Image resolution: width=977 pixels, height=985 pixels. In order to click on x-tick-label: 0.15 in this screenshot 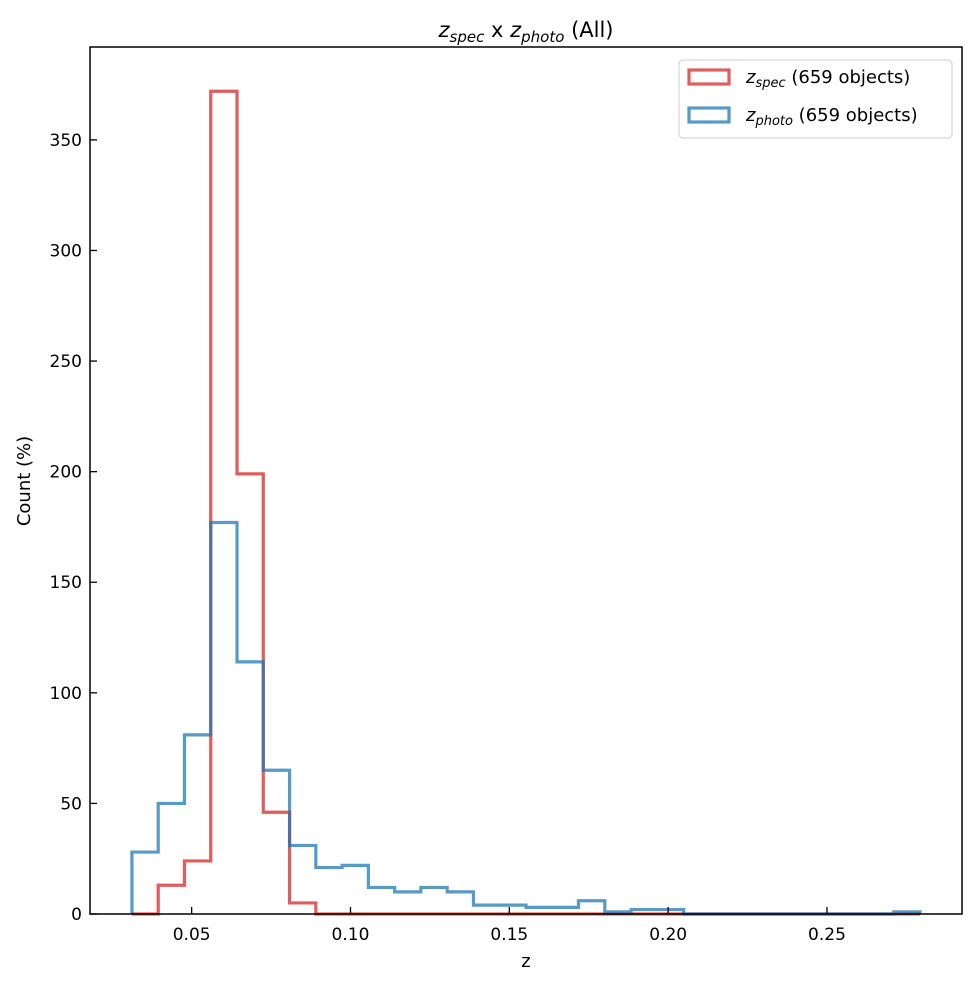, I will do `click(509, 935)`.